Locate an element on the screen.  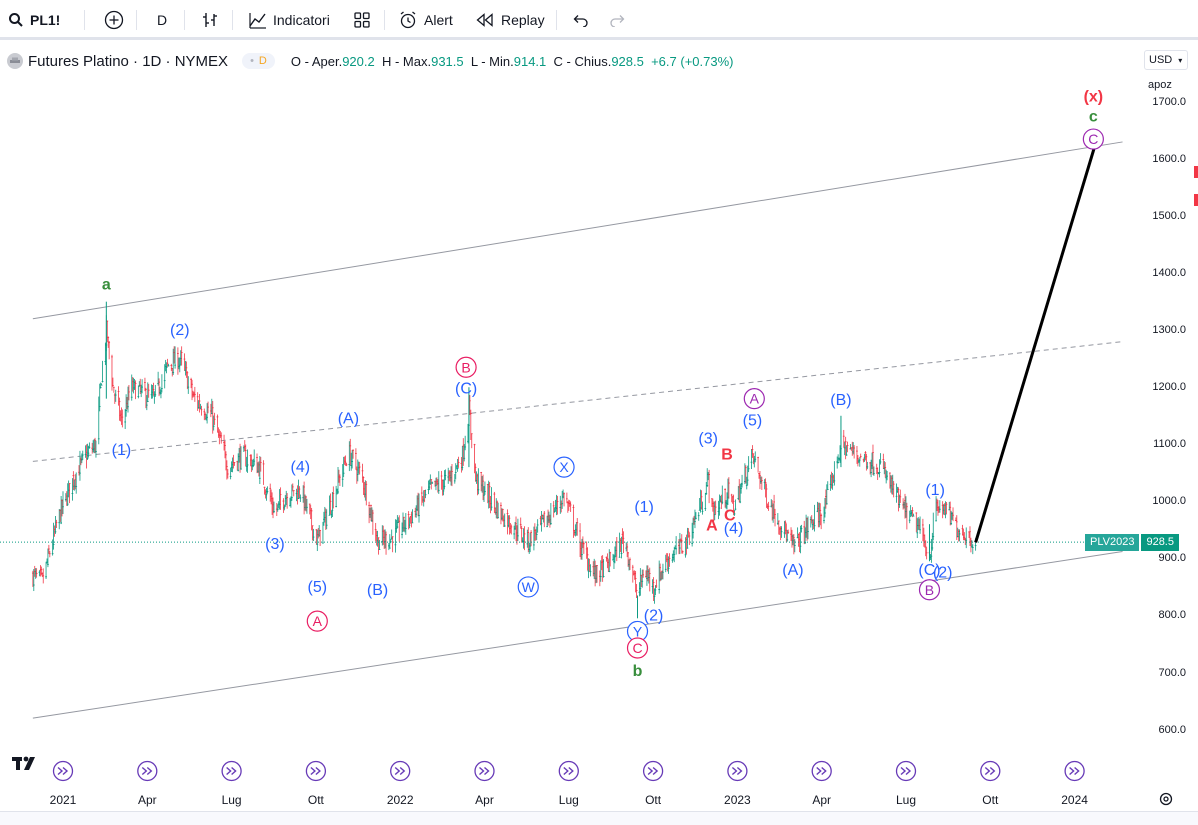
undo-button is located at coordinates (580, 20).